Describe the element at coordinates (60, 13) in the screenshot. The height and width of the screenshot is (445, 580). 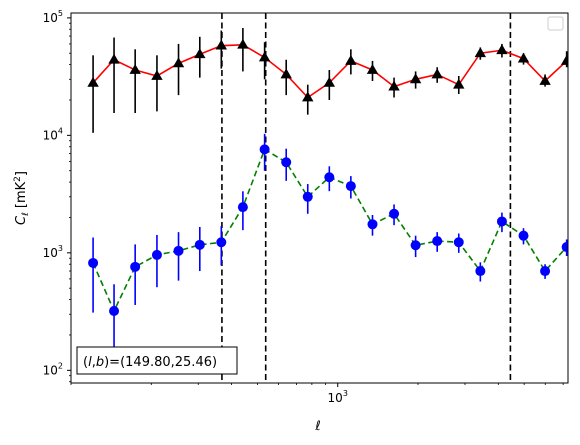
I see `y-tick-label-exp-3: 5` at that location.